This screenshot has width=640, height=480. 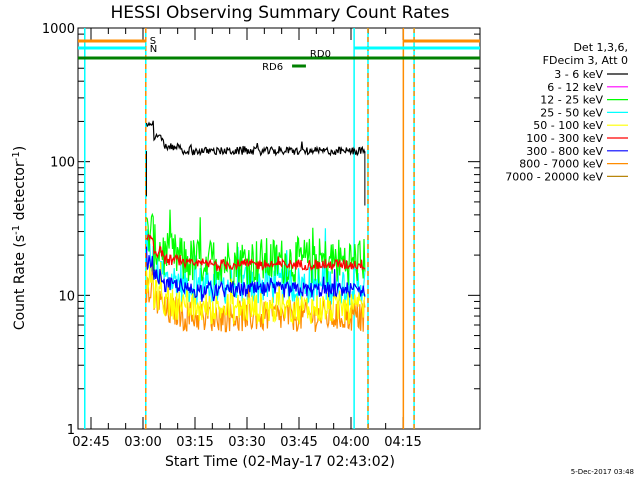 I want to click on y-tick-label: 1, so click(x=71, y=430).